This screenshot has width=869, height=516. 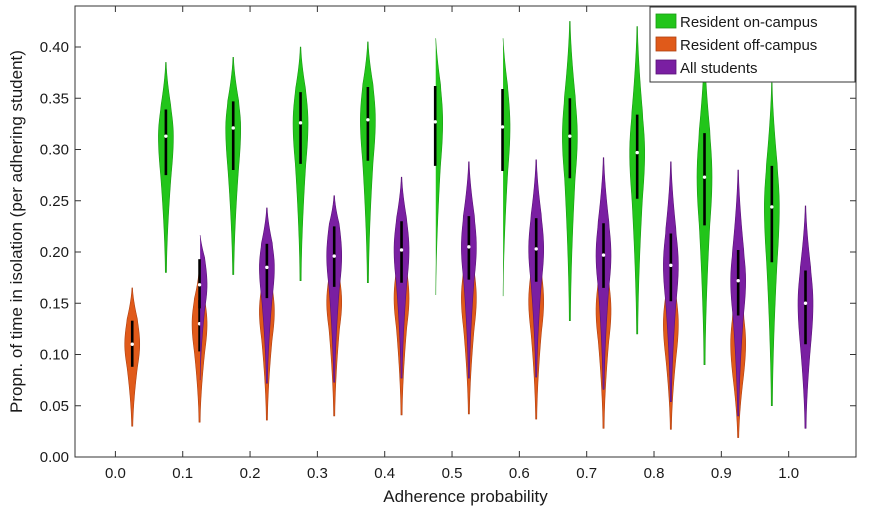 What do you see at coordinates (54, 355) in the screenshot?
I see `y-tick-label: 0.10` at bounding box center [54, 355].